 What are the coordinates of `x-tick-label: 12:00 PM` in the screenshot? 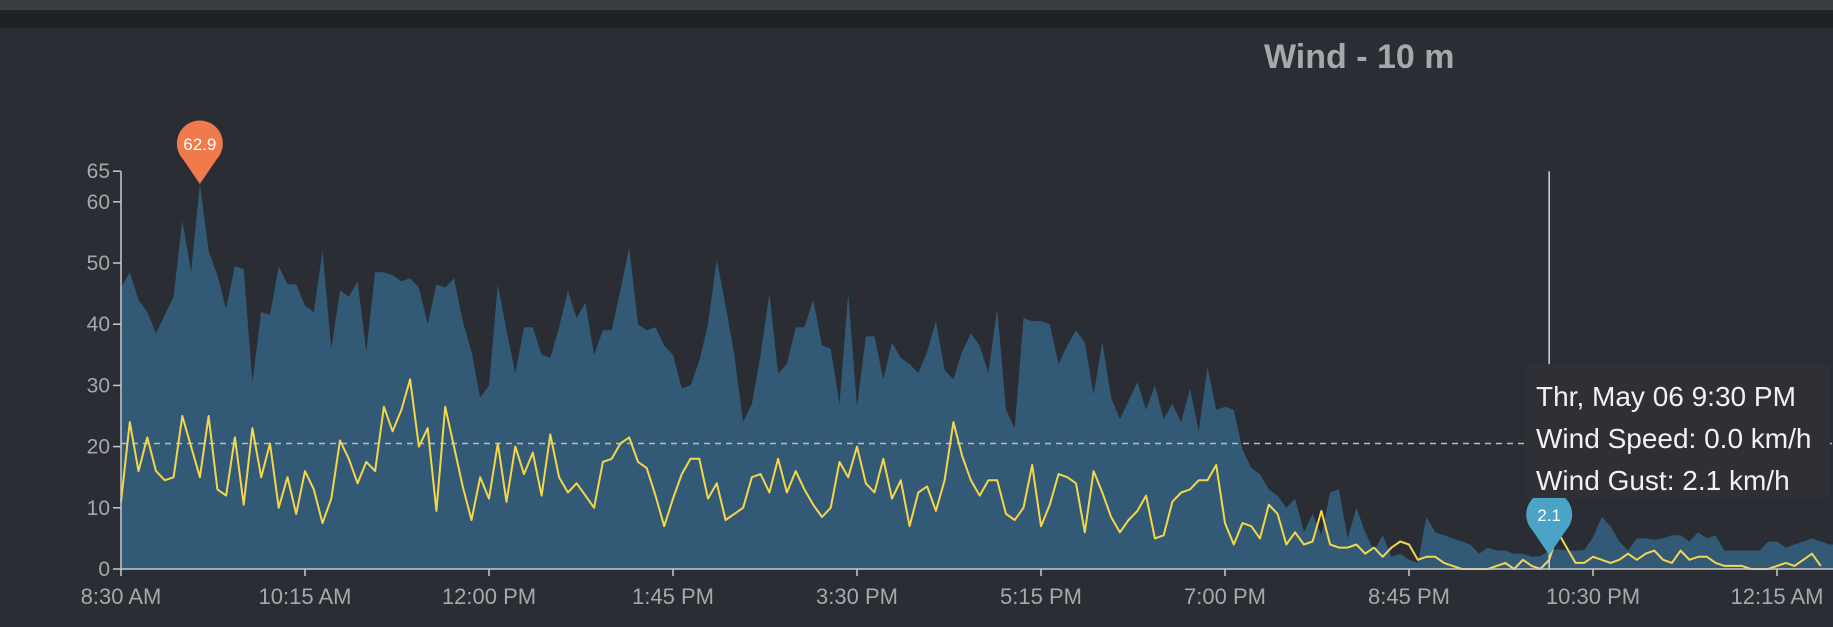 It's located at (489, 596).